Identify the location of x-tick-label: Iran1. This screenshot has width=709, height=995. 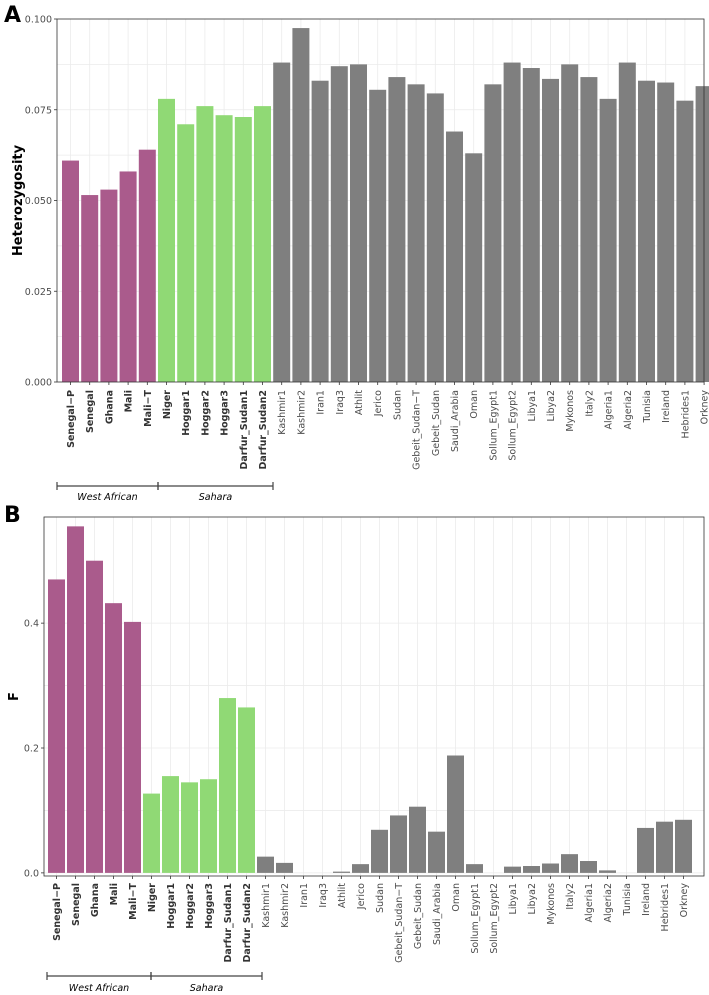
(304, 895).